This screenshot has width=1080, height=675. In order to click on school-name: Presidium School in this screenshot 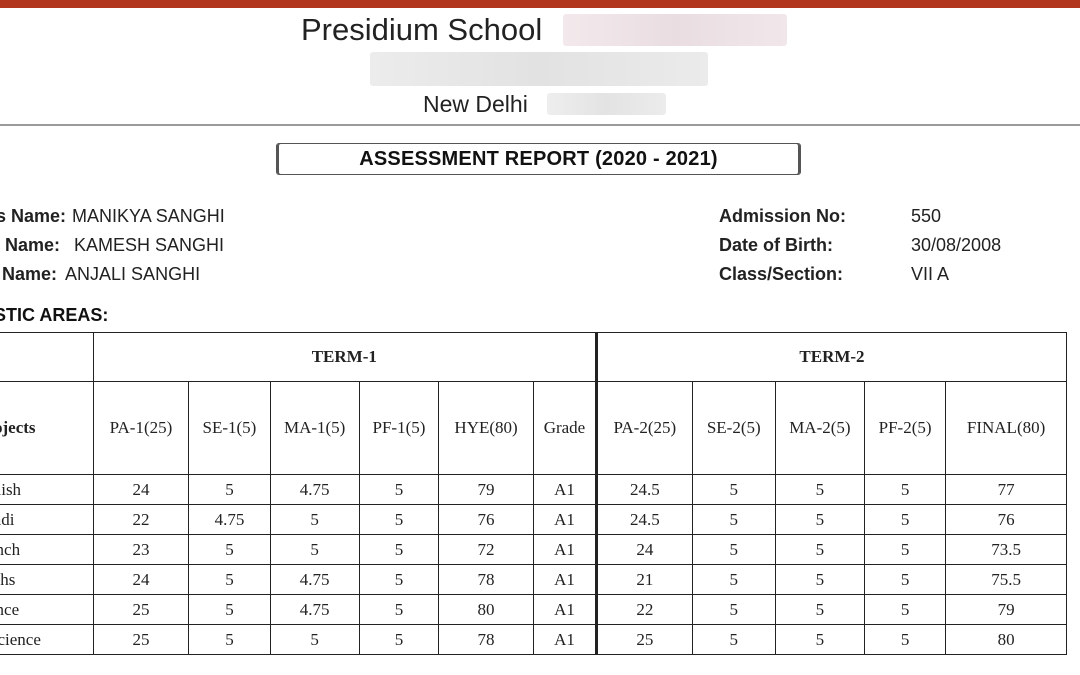, I will do `click(422, 29)`.